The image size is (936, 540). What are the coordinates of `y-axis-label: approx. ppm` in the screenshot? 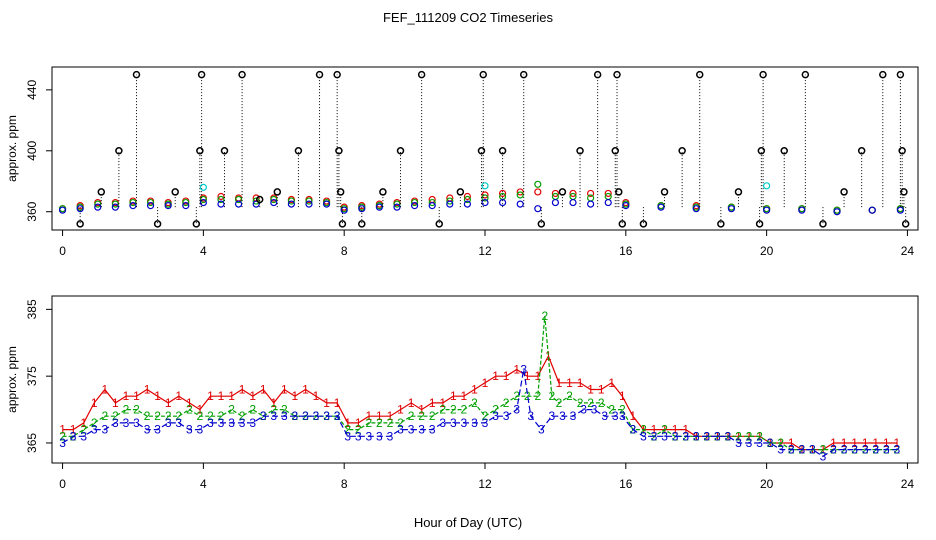 It's located at (12, 148).